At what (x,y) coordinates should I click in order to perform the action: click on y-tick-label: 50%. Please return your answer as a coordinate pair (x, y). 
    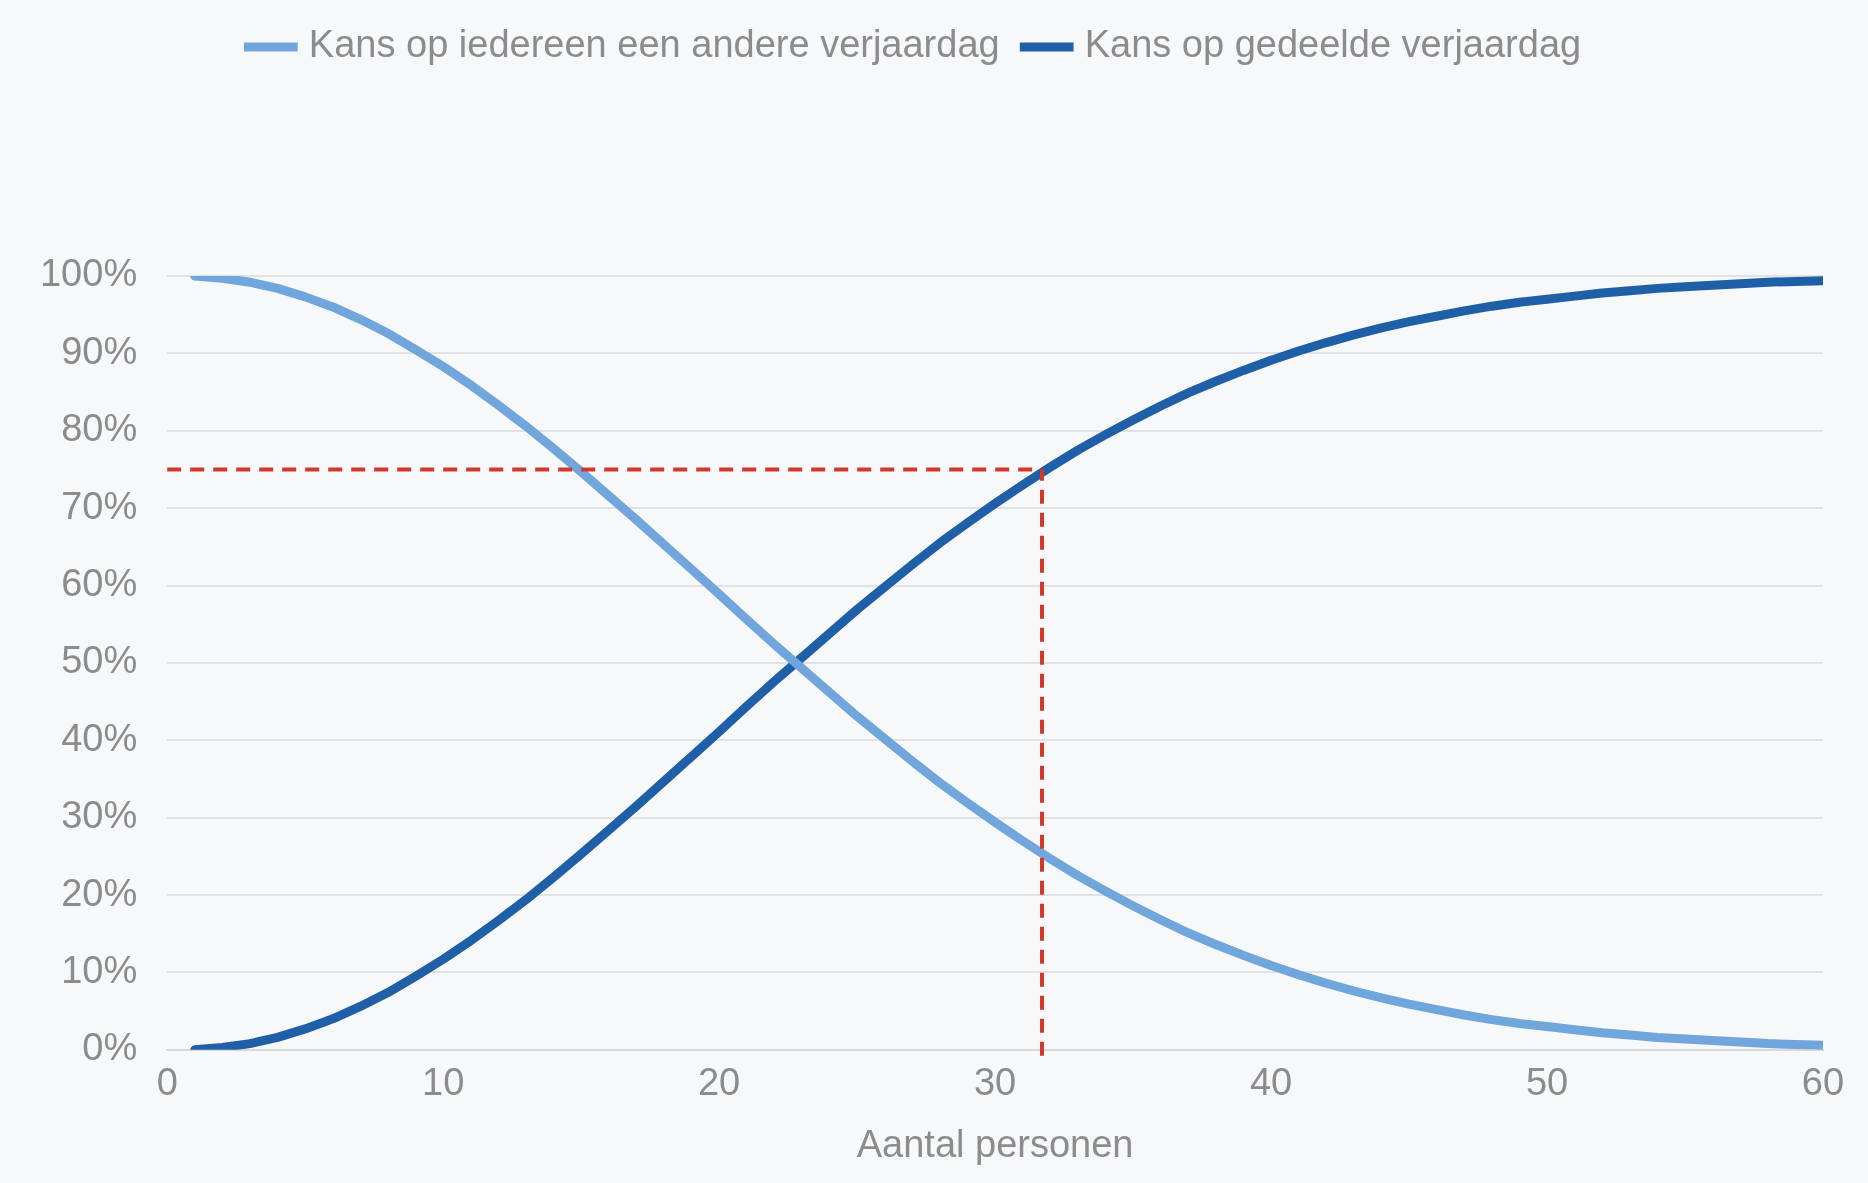
    Looking at the image, I should click on (99, 660).